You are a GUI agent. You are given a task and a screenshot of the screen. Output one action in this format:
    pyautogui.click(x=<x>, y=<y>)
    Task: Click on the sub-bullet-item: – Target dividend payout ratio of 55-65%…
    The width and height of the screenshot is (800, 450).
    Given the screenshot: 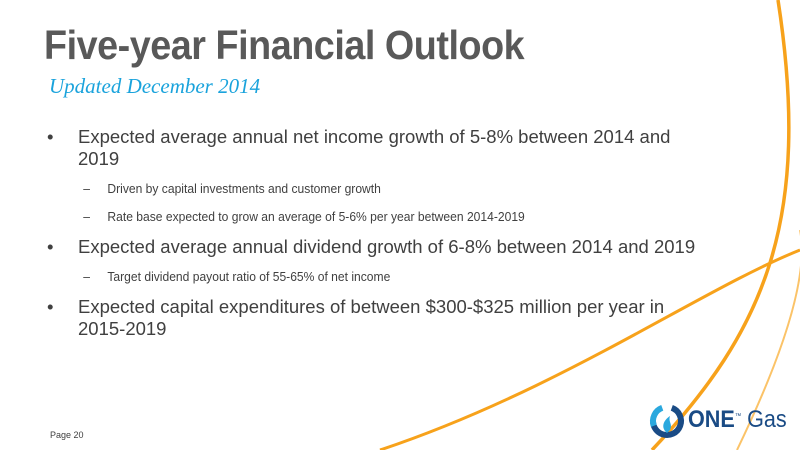 What is the action you would take?
    pyautogui.click(x=353, y=277)
    